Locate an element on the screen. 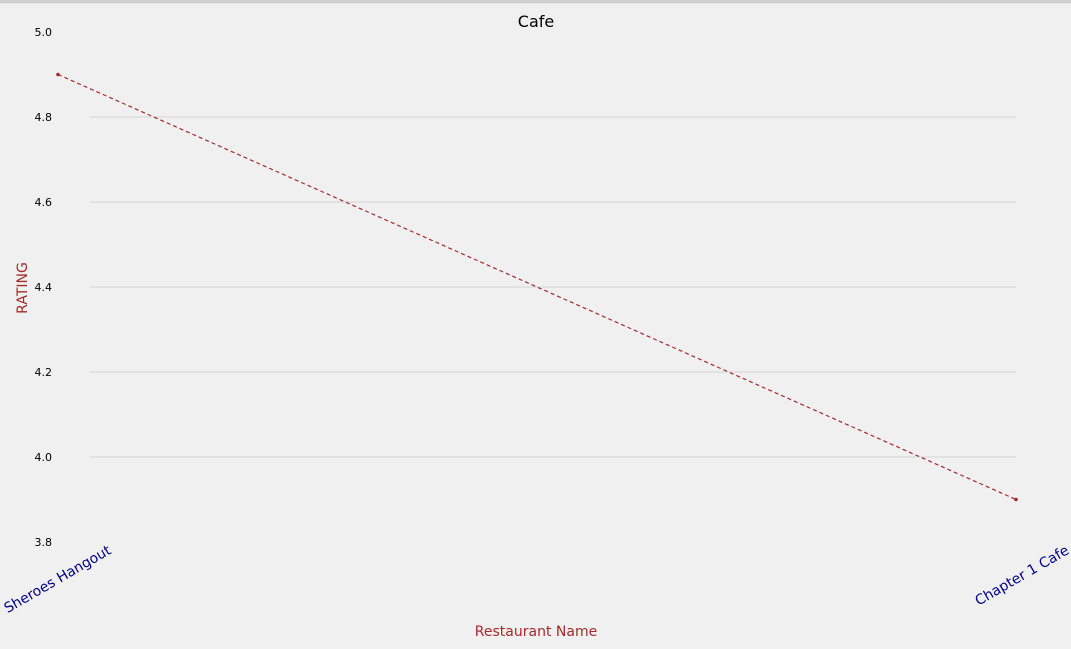 The height and width of the screenshot is (649, 1071). y-tick-label: 4.6 is located at coordinates (44, 202).